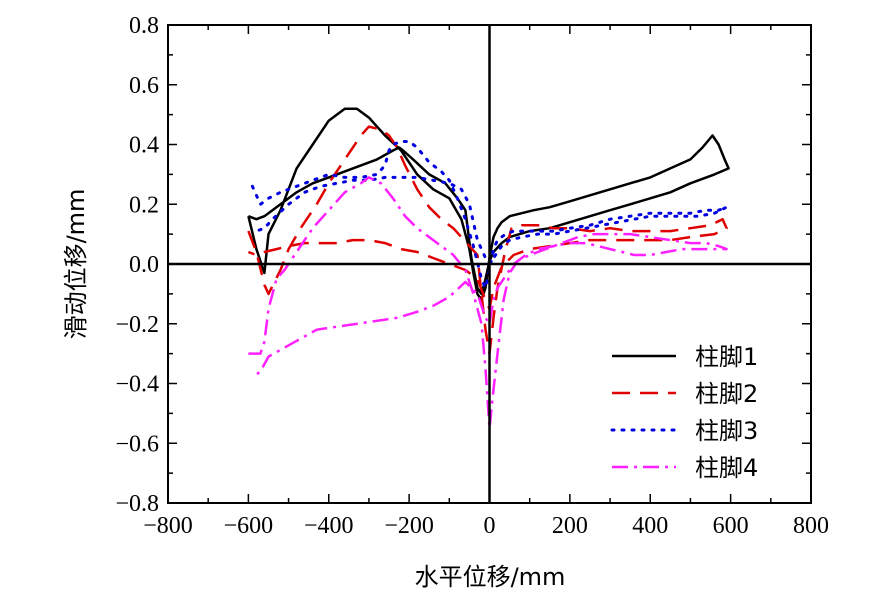 This screenshot has height=609, width=891. I want to click on y-tick-label: 0.6, so click(144, 86).